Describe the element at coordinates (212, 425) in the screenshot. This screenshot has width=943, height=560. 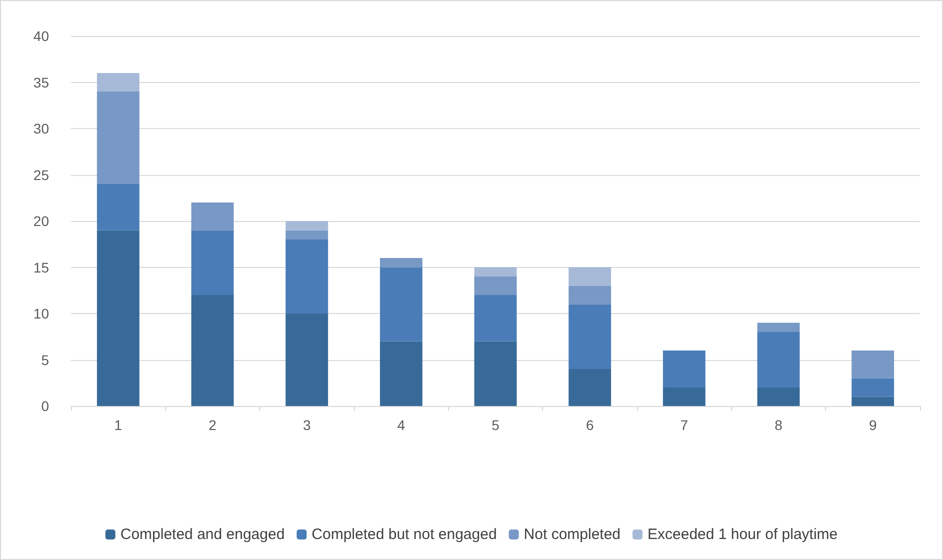
I see `x-tick-label: 2` at that location.